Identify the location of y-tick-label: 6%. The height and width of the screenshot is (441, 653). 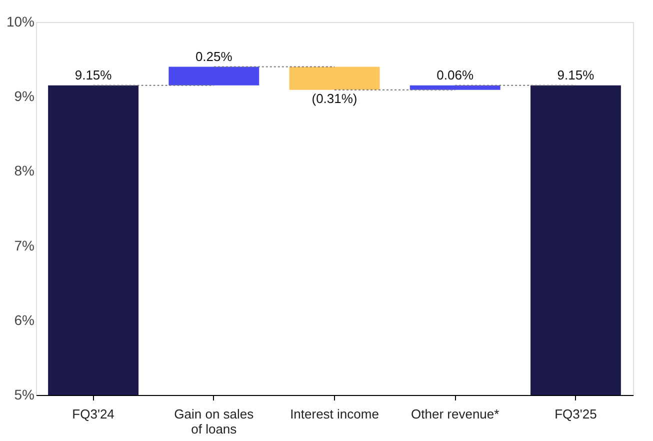
(24, 320).